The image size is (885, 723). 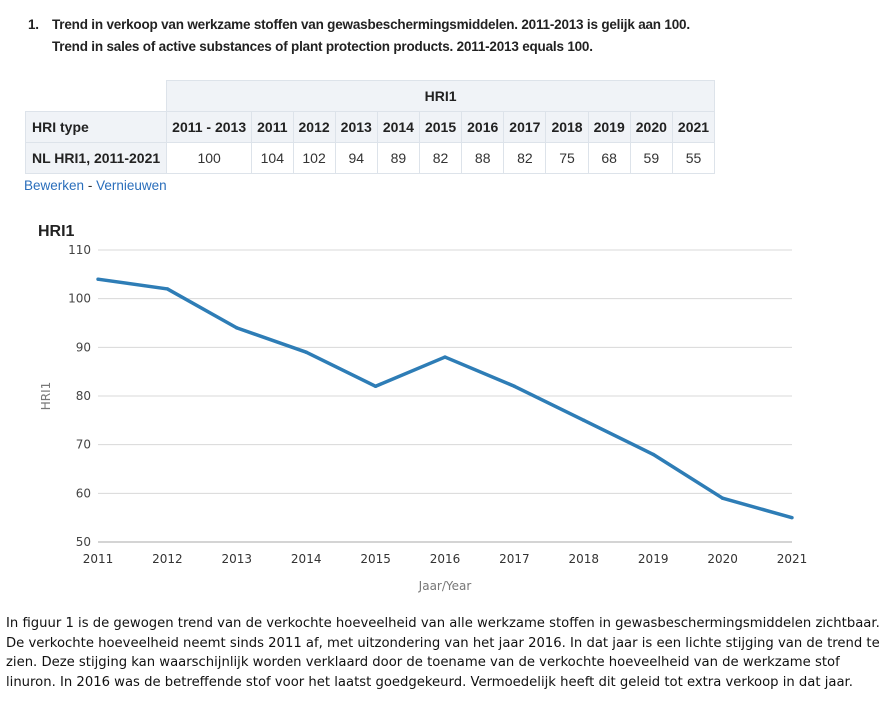 What do you see at coordinates (567, 127) in the screenshot?
I see `column-header: 2018` at bounding box center [567, 127].